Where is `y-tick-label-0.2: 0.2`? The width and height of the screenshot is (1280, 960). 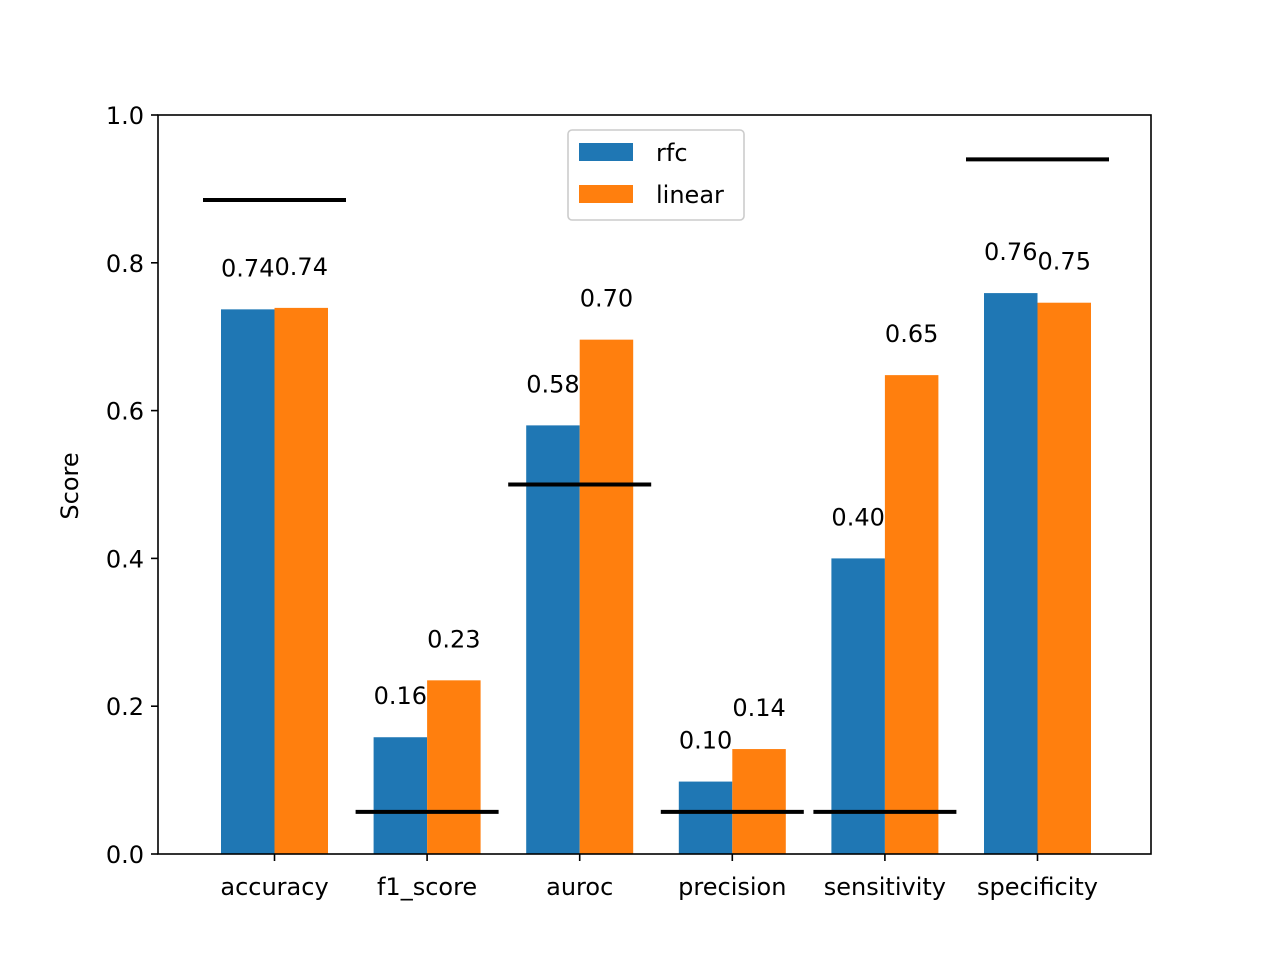
y-tick-label-0.2: 0.2 is located at coordinates (125, 707).